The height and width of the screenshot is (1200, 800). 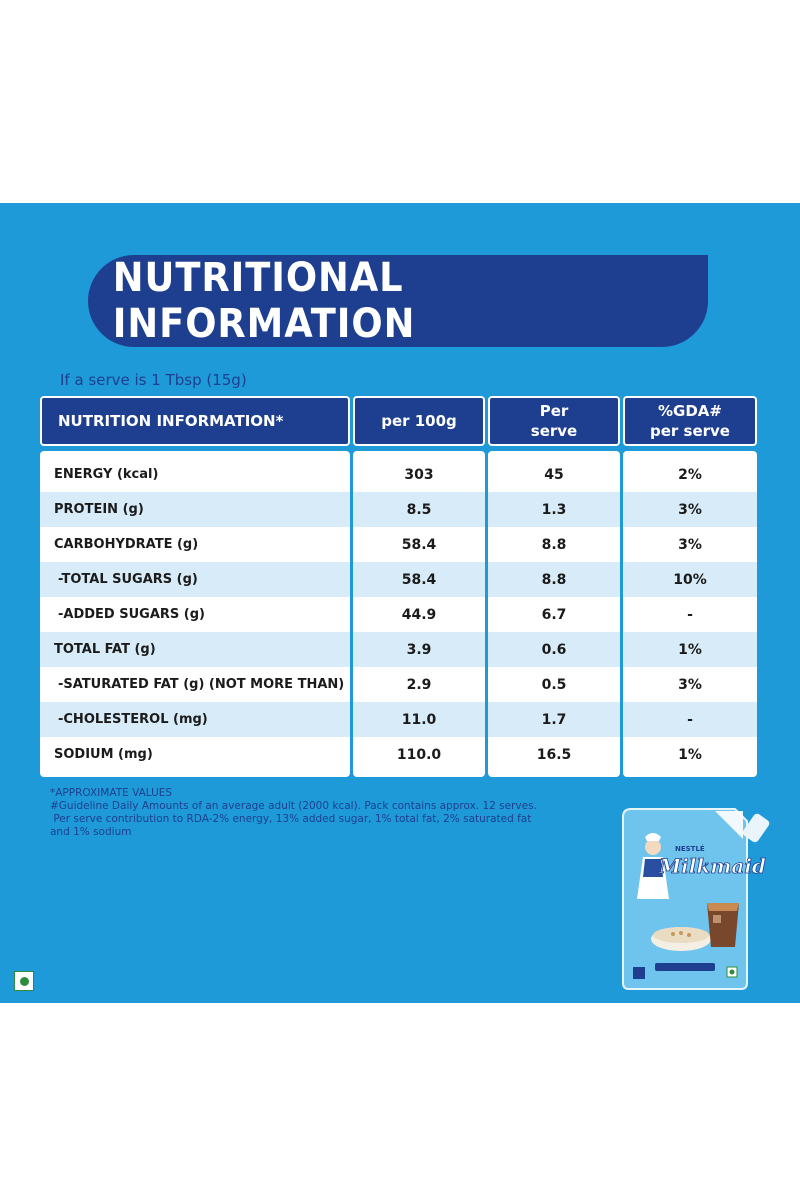 What do you see at coordinates (153, 380) in the screenshot?
I see `serve-note: If a serve is 1 Tbsp (15g)` at bounding box center [153, 380].